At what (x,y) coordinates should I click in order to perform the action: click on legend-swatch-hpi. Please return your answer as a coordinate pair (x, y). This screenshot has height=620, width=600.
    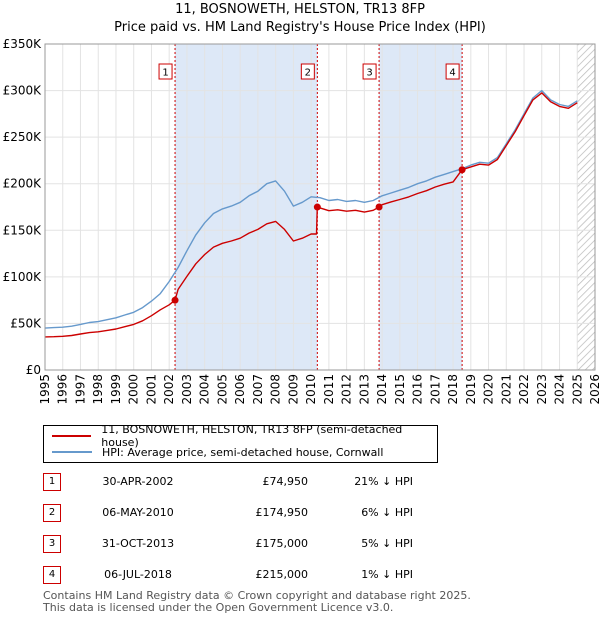
    Looking at the image, I should click on (72, 452).